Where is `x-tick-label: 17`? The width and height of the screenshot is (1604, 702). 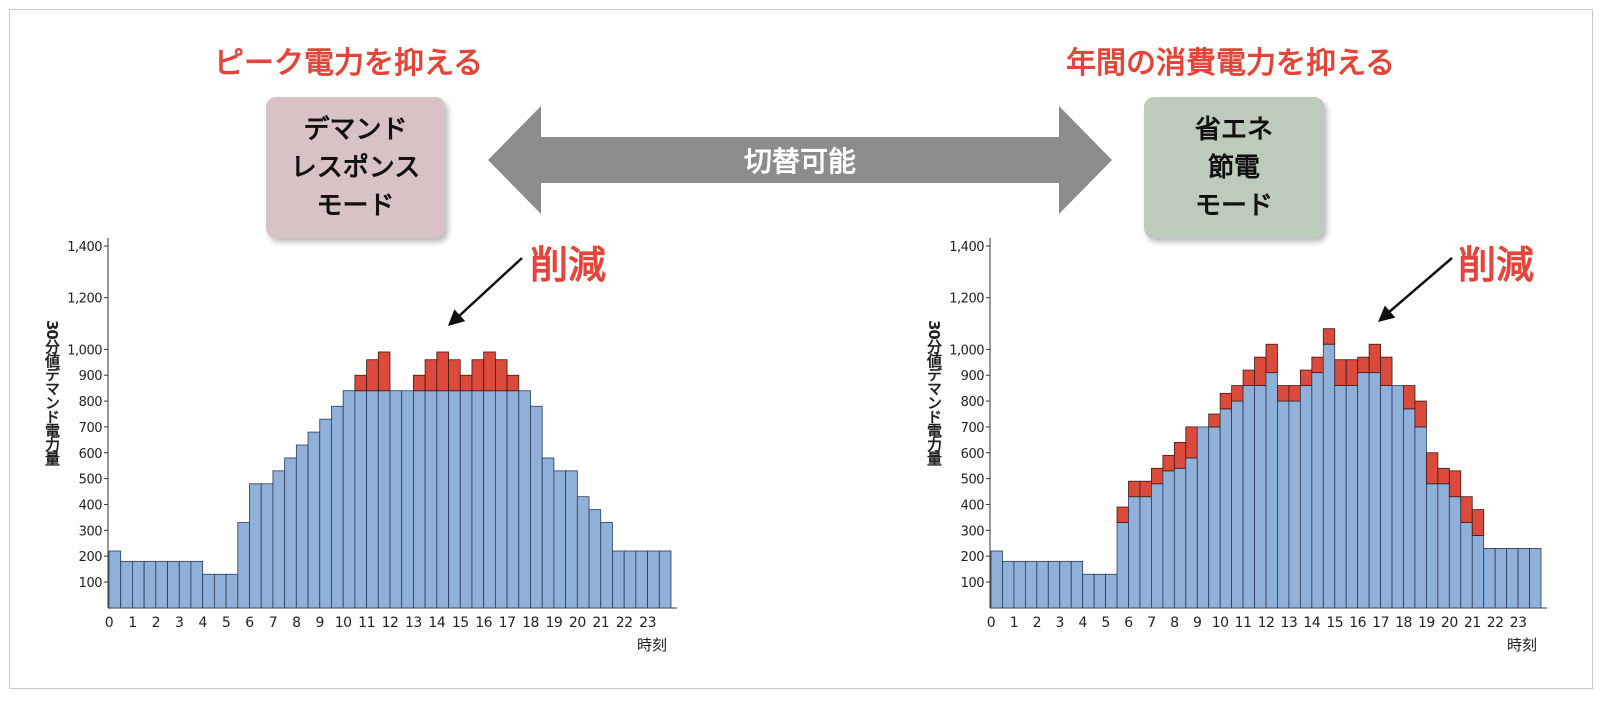 x-tick-label: 17 is located at coordinates (1380, 623).